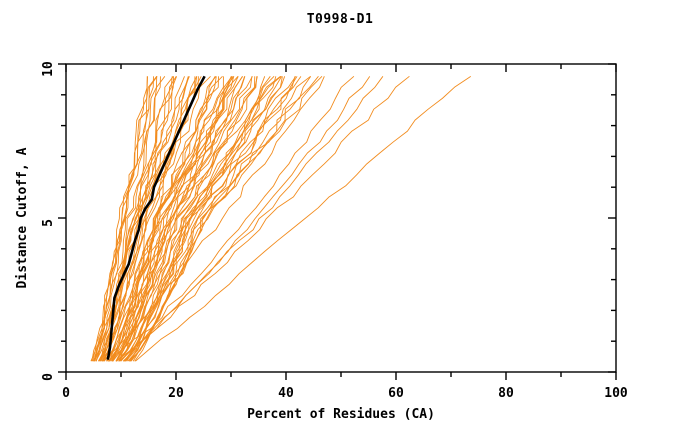  Describe the element at coordinates (22, 217) in the screenshot. I see `y-axis-label: Distance Cutoff, A` at that location.